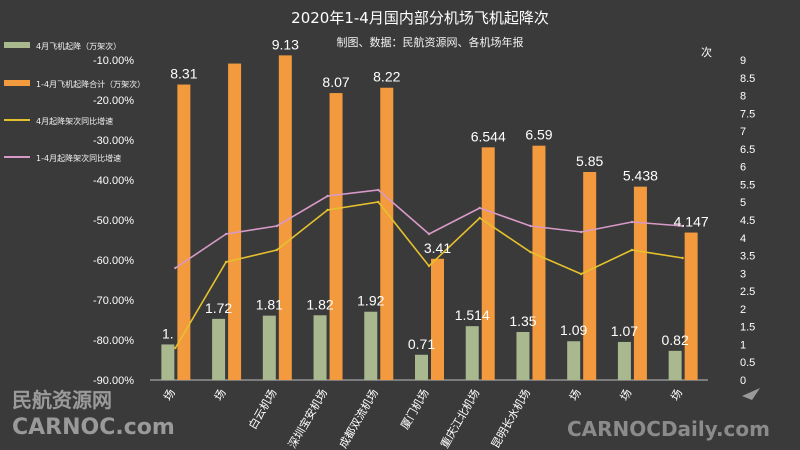  Describe the element at coordinates (113, 261) in the screenshot. I see `y-left-tick-label: -60.00%` at that location.